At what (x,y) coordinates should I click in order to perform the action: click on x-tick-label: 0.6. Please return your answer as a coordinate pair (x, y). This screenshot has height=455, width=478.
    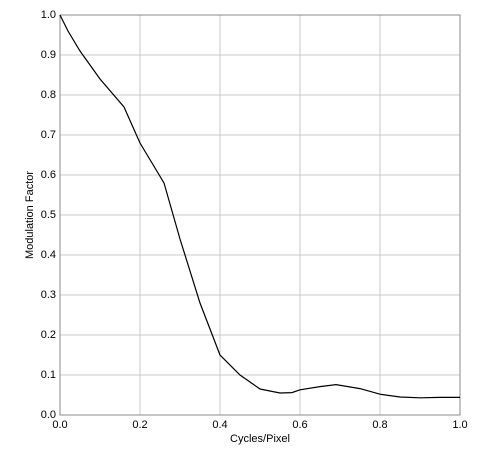
    Looking at the image, I should click on (299, 425).